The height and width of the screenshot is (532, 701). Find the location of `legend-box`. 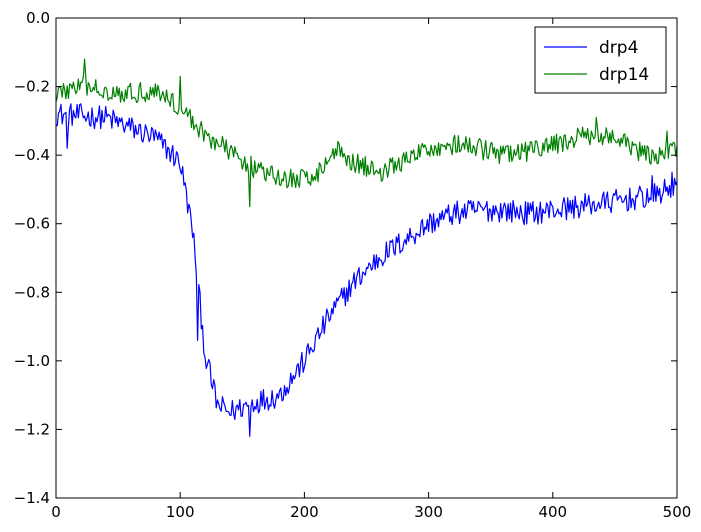

legend-box is located at coordinates (600, 60).